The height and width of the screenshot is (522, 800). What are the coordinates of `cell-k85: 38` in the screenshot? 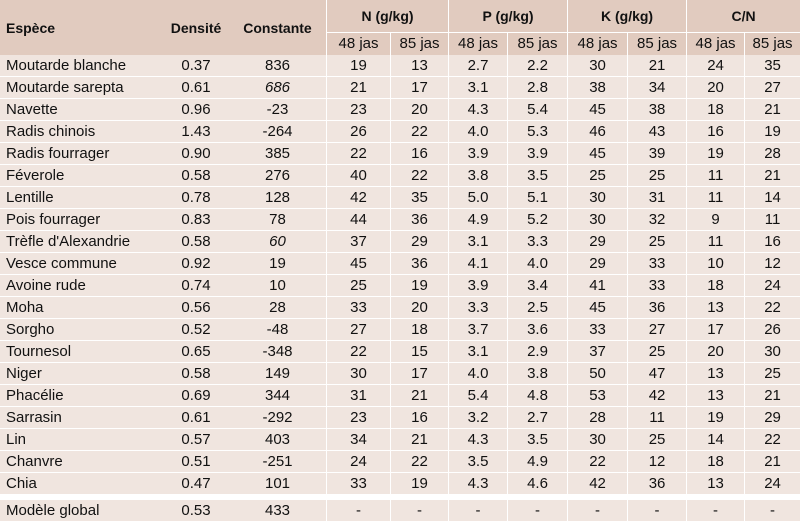 It's located at (657, 110).